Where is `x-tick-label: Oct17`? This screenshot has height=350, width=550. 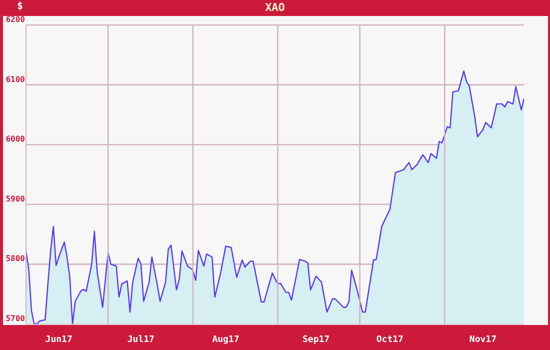
x-tick-label: Oct17 is located at coordinates (390, 340).